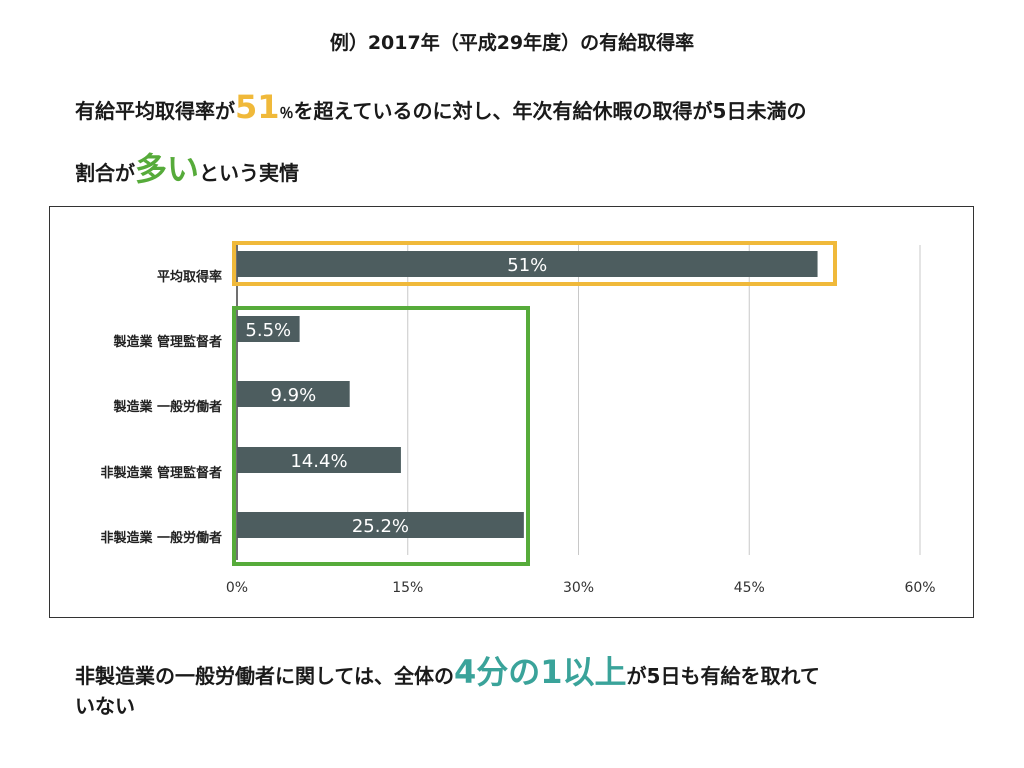  I want to click on x-tick-label: 15%, so click(407, 588).